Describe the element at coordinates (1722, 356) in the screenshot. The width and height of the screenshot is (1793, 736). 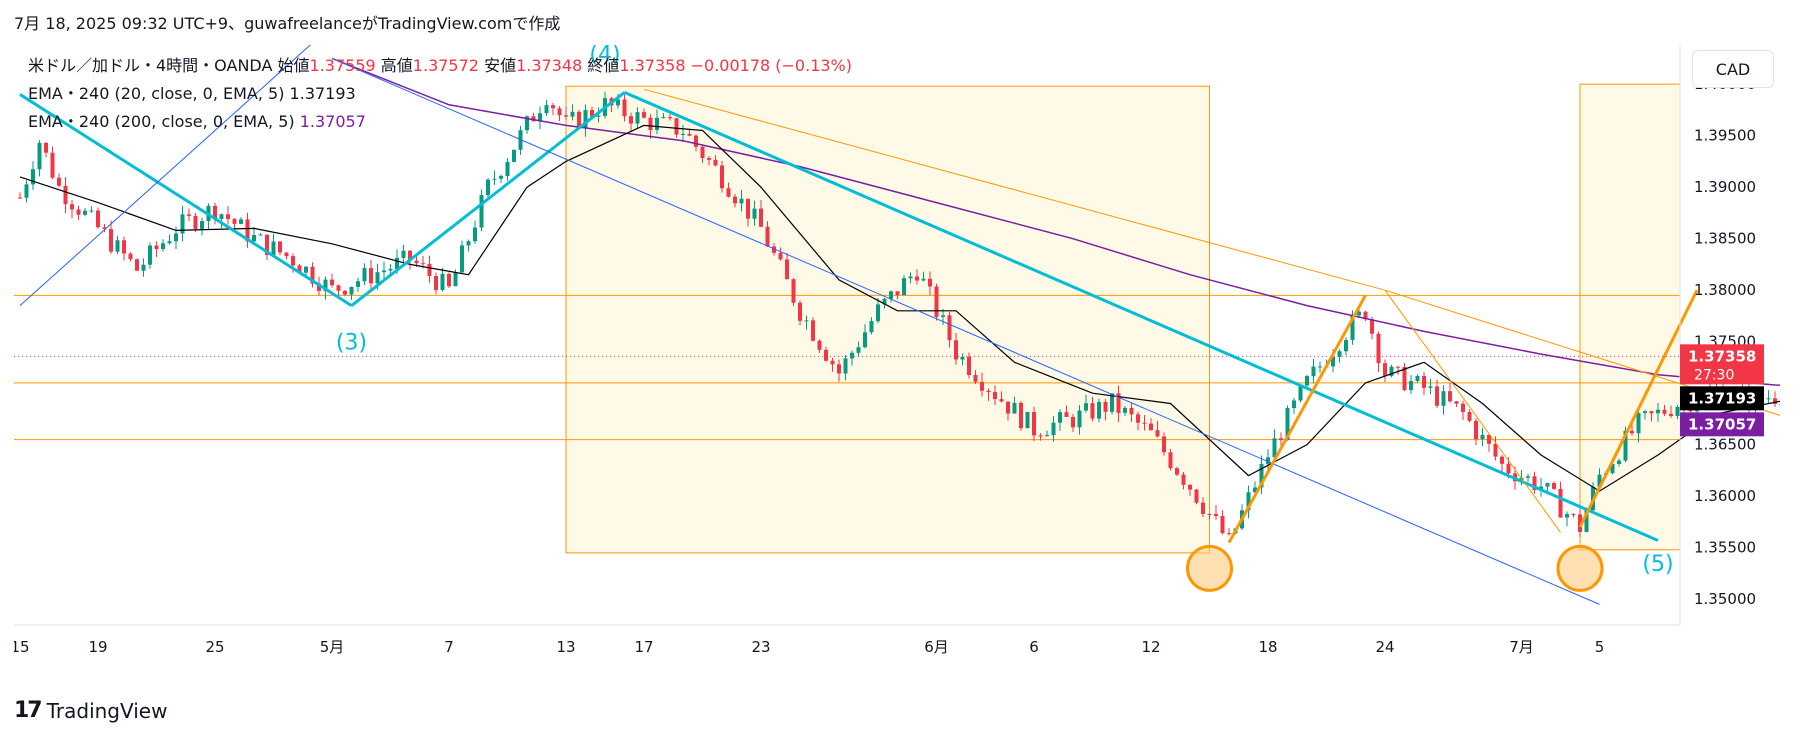
I see `price-label-text: 1.37358` at that location.